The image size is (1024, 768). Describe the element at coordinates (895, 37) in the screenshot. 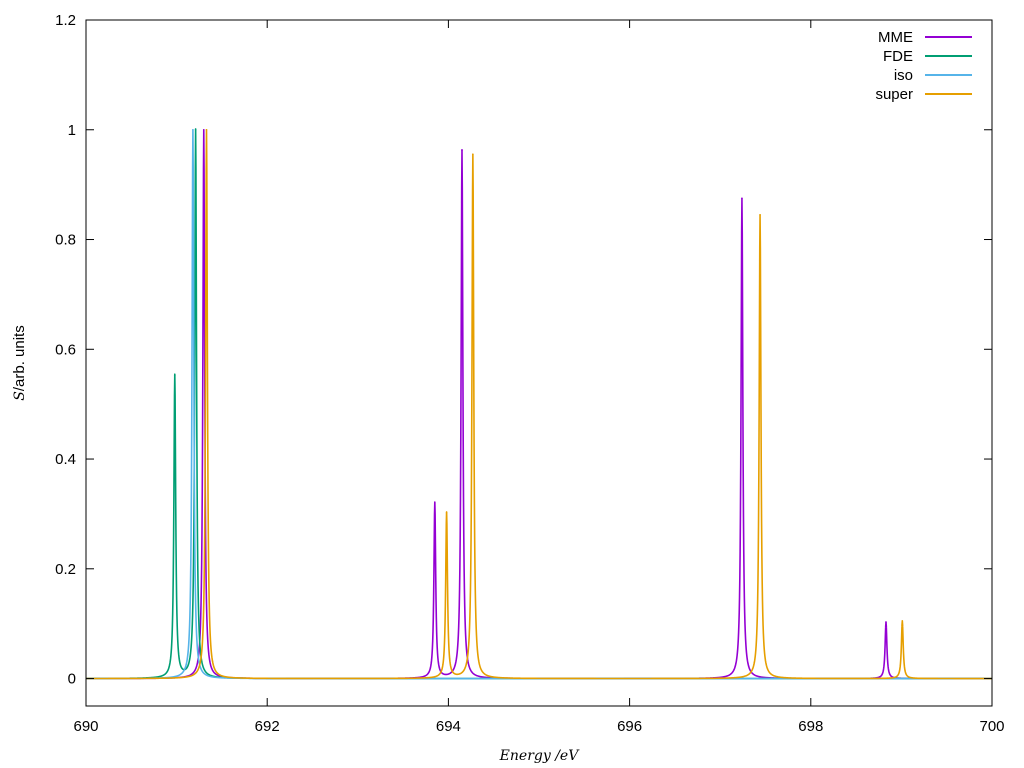

I see `legend-label-mme: MME` at that location.